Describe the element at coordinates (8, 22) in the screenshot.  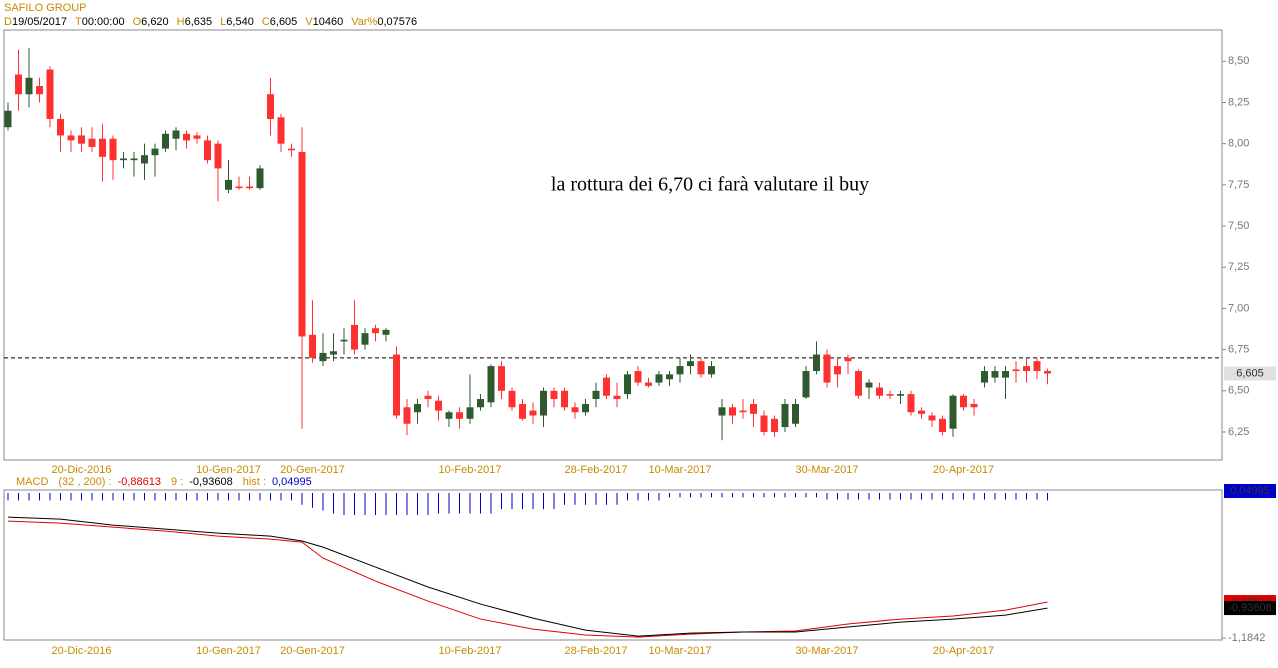
I see `field-key: D` at that location.